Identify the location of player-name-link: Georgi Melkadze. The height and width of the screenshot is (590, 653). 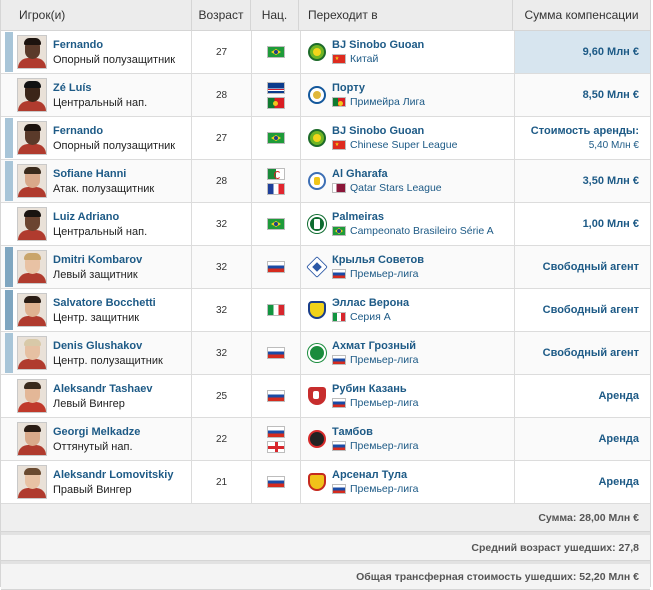
(97, 431).